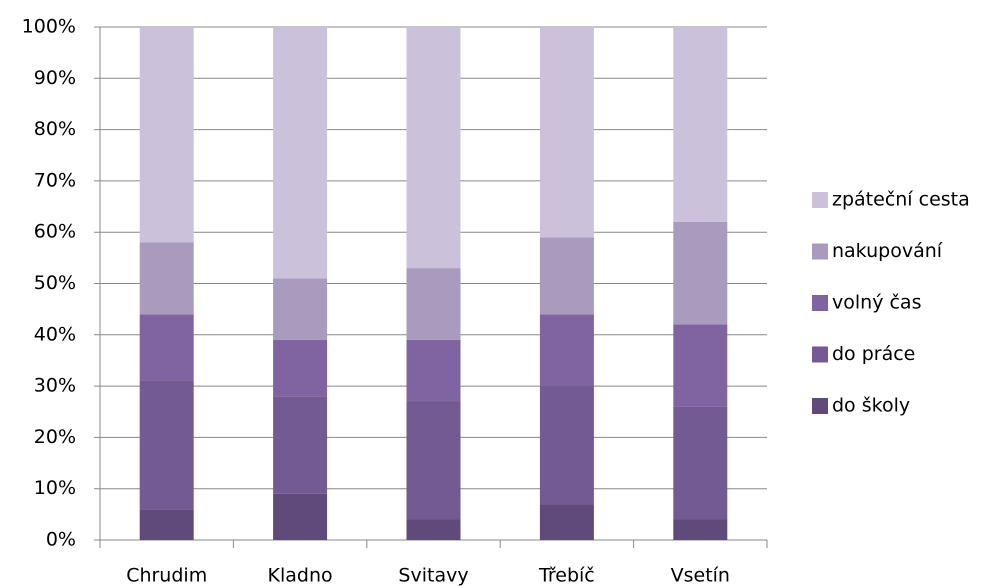  Describe the element at coordinates (901, 200) in the screenshot. I see `legend-label: zpáteční cesta` at that location.